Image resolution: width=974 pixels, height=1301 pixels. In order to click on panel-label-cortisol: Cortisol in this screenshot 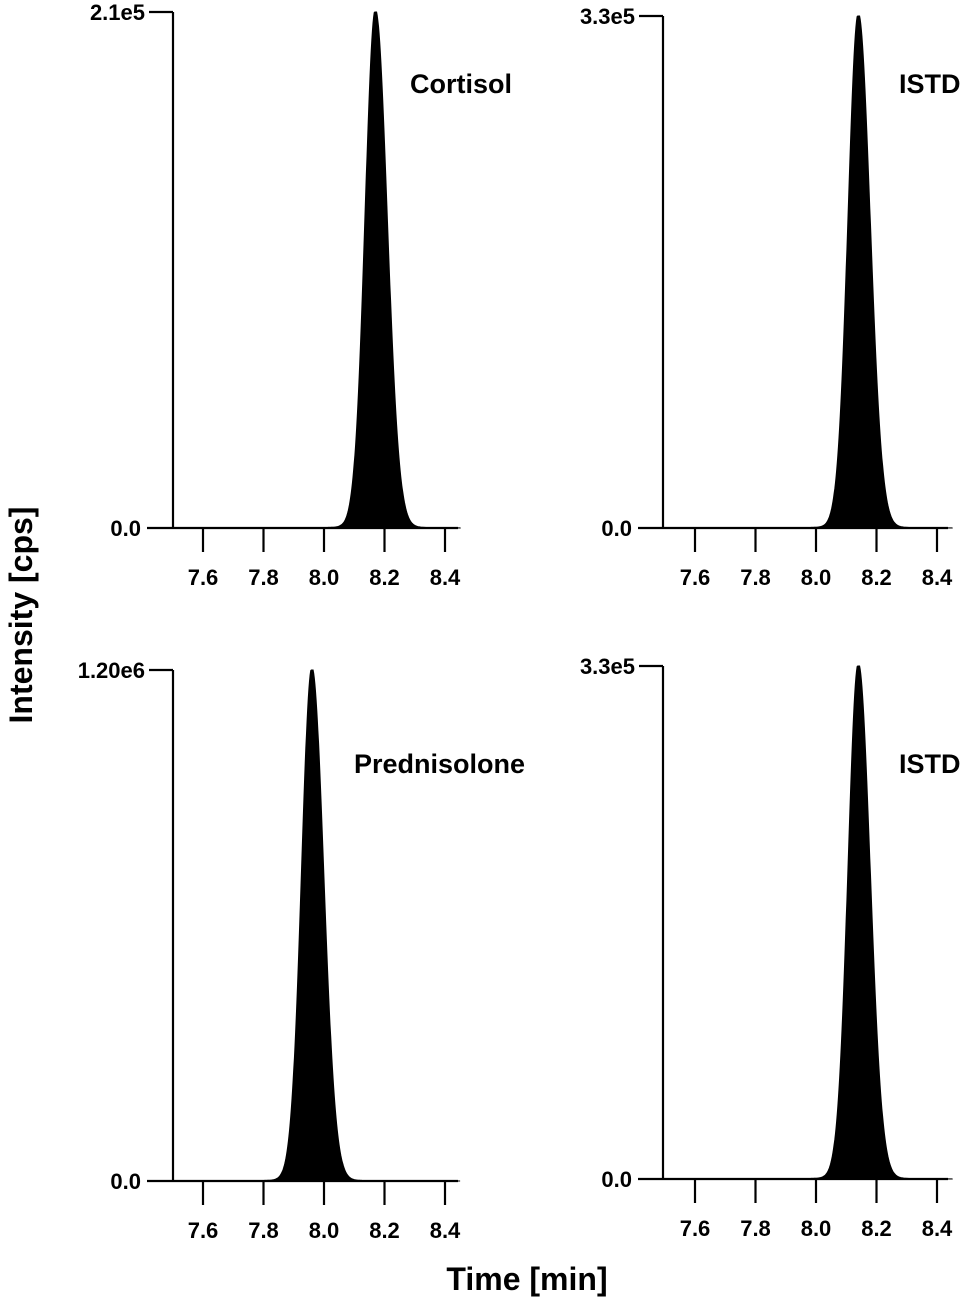, I will do `click(461, 84)`.